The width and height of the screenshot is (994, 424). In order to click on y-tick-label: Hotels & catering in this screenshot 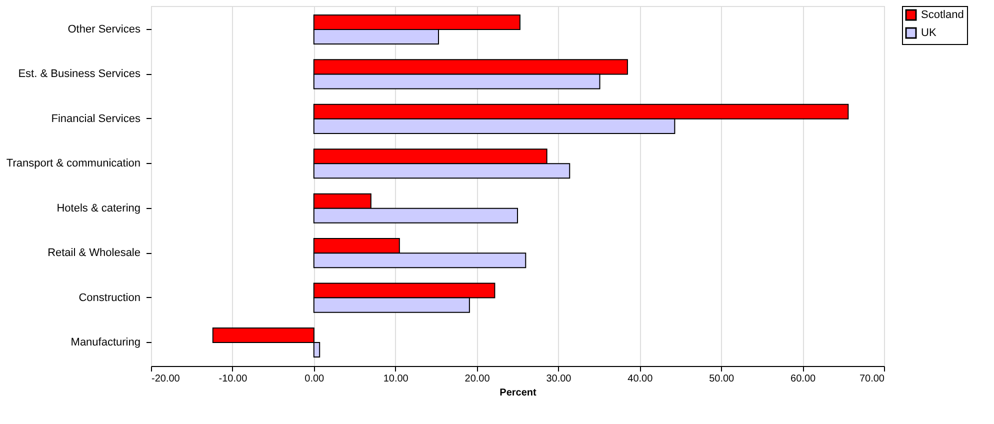, I will do `click(98, 208)`.